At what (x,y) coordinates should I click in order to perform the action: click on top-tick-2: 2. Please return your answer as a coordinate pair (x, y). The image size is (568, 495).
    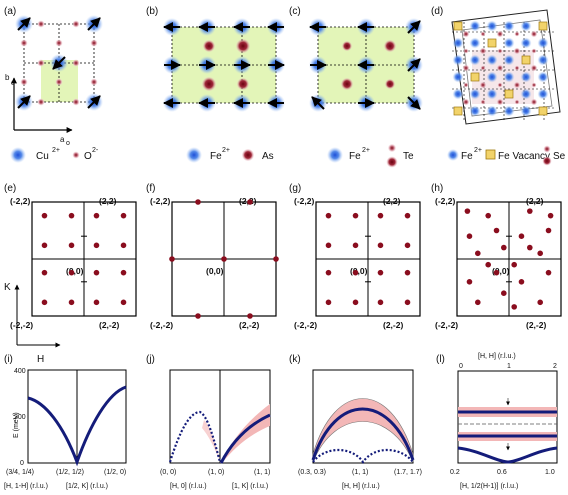
    Looking at the image, I should click on (555, 366).